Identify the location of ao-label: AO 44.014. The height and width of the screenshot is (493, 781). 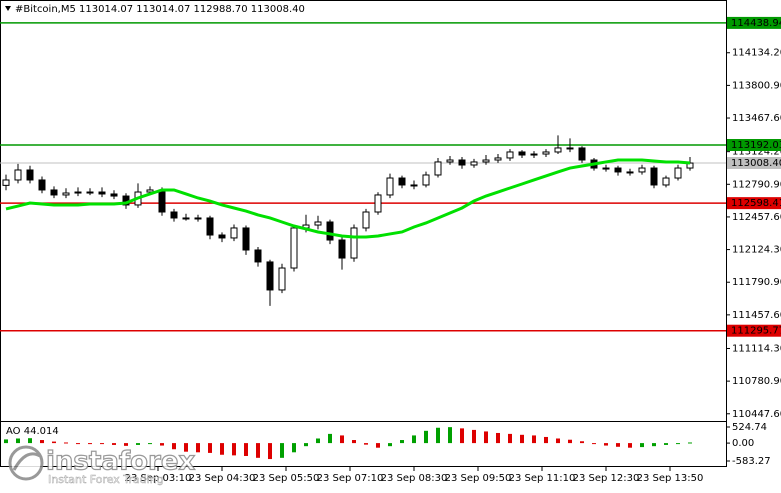
(32, 431).